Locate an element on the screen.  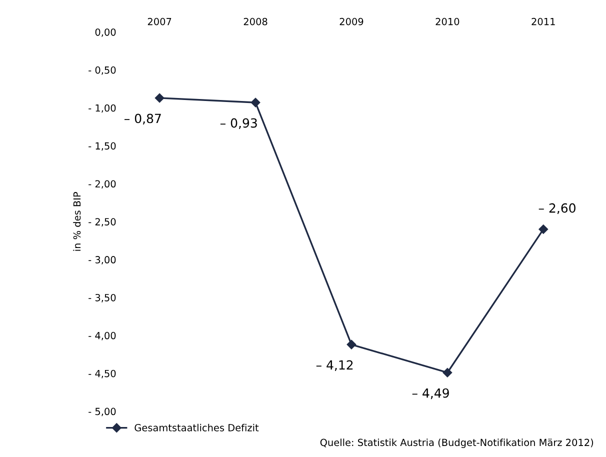
y-tick-label: - 4,50 is located at coordinates (102, 374).